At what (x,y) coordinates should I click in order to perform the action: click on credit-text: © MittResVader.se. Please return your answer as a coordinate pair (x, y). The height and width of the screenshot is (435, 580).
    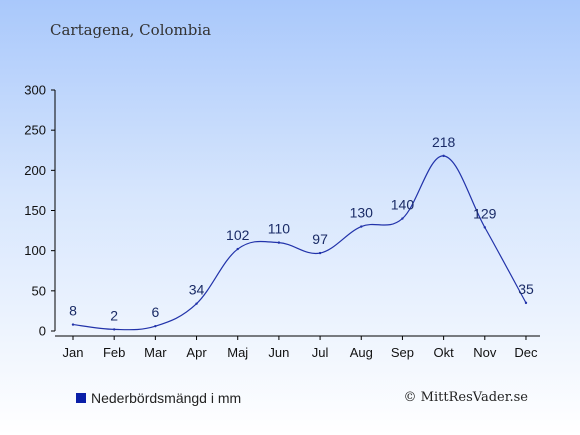
    Looking at the image, I should click on (465, 397).